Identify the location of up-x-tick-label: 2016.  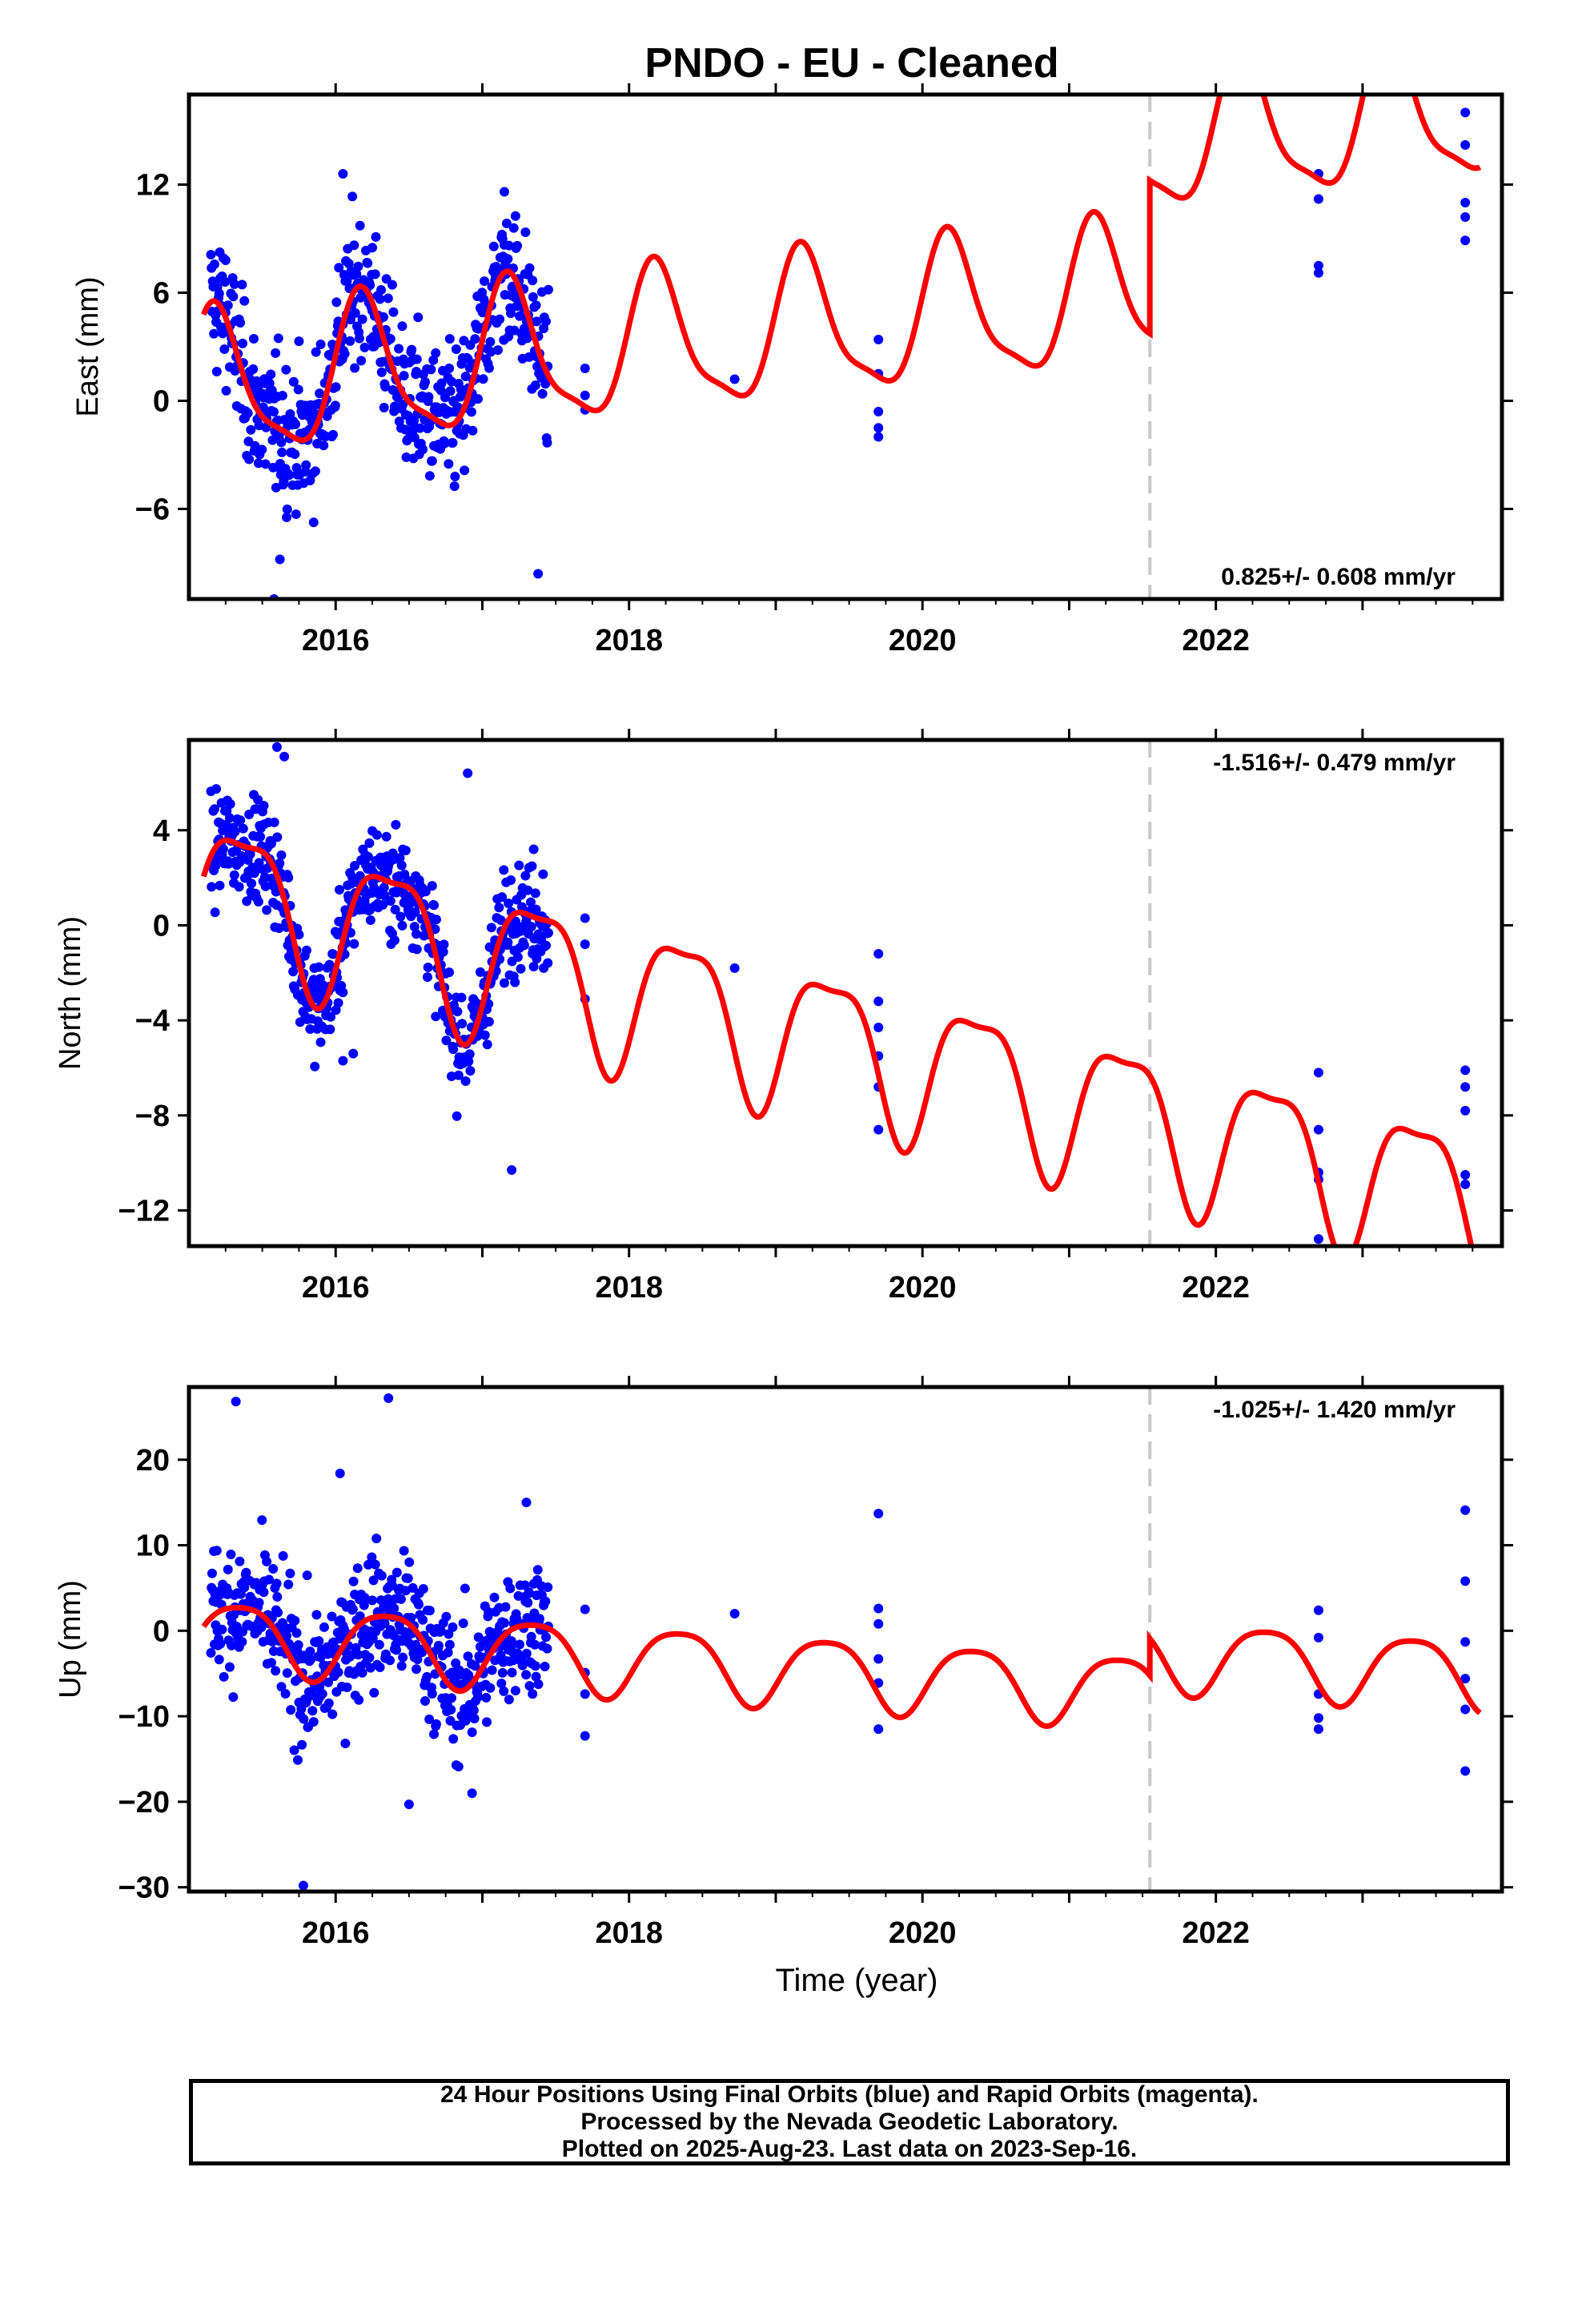
(336, 1933).